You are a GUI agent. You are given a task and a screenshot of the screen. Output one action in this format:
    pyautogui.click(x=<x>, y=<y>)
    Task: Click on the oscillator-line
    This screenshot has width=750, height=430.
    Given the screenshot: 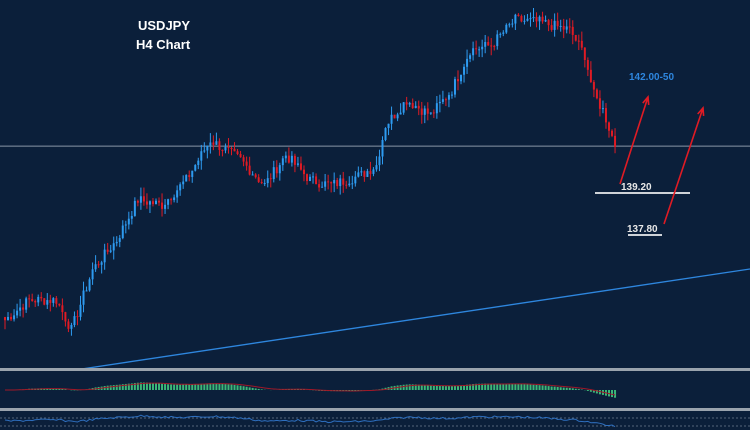 What is the action you would take?
    pyautogui.click(x=310, y=421)
    